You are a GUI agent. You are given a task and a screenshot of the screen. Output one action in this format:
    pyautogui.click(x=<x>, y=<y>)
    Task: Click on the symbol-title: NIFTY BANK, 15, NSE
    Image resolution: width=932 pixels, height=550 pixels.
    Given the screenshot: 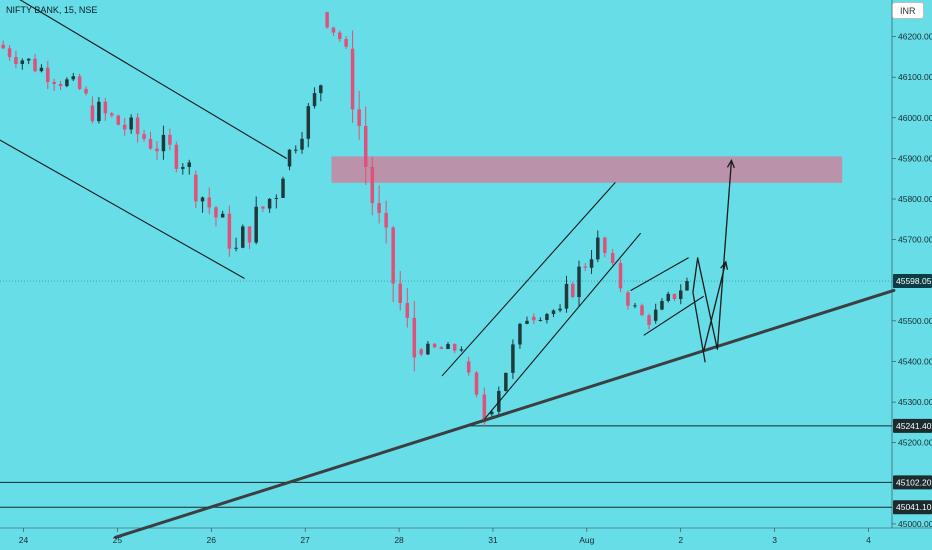 What is the action you would take?
    pyautogui.click(x=52, y=10)
    